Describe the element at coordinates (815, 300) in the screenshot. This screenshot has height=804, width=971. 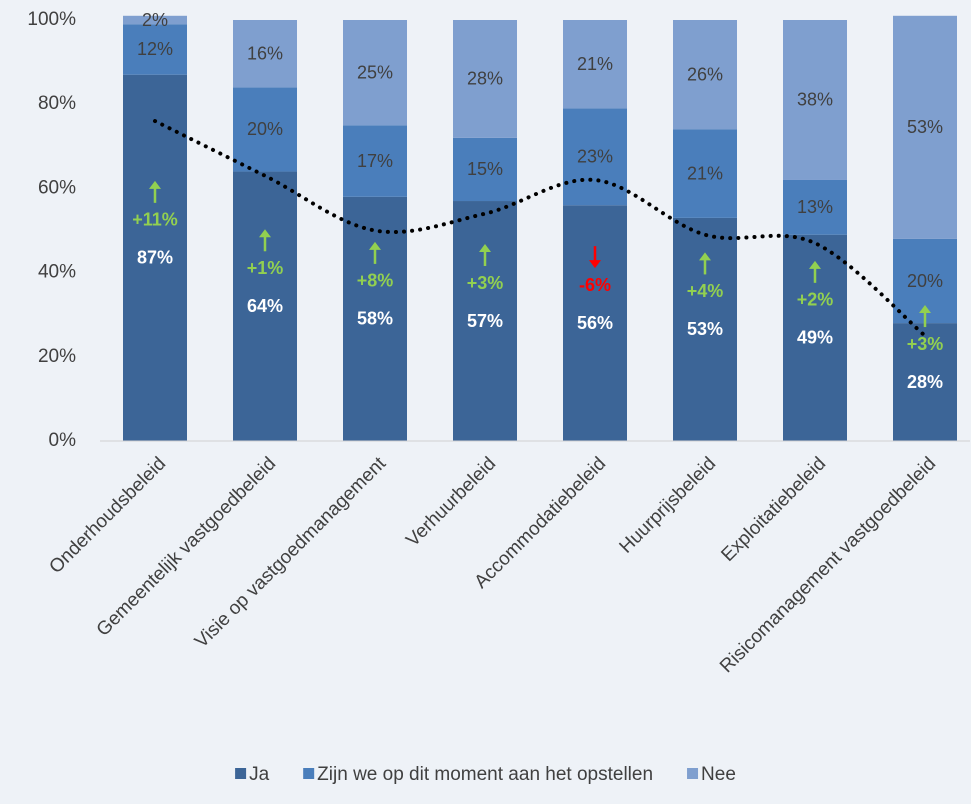
I see `change-label: +2%` at that location.